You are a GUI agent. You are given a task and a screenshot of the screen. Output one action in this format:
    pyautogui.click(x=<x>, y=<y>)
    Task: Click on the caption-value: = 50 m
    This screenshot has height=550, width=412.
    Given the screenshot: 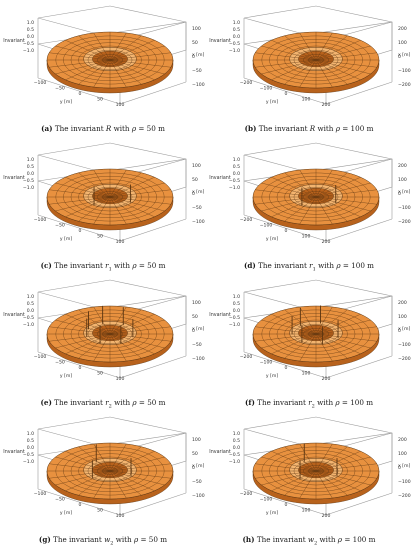 What is the action you would take?
    pyautogui.click(x=150, y=128)
    